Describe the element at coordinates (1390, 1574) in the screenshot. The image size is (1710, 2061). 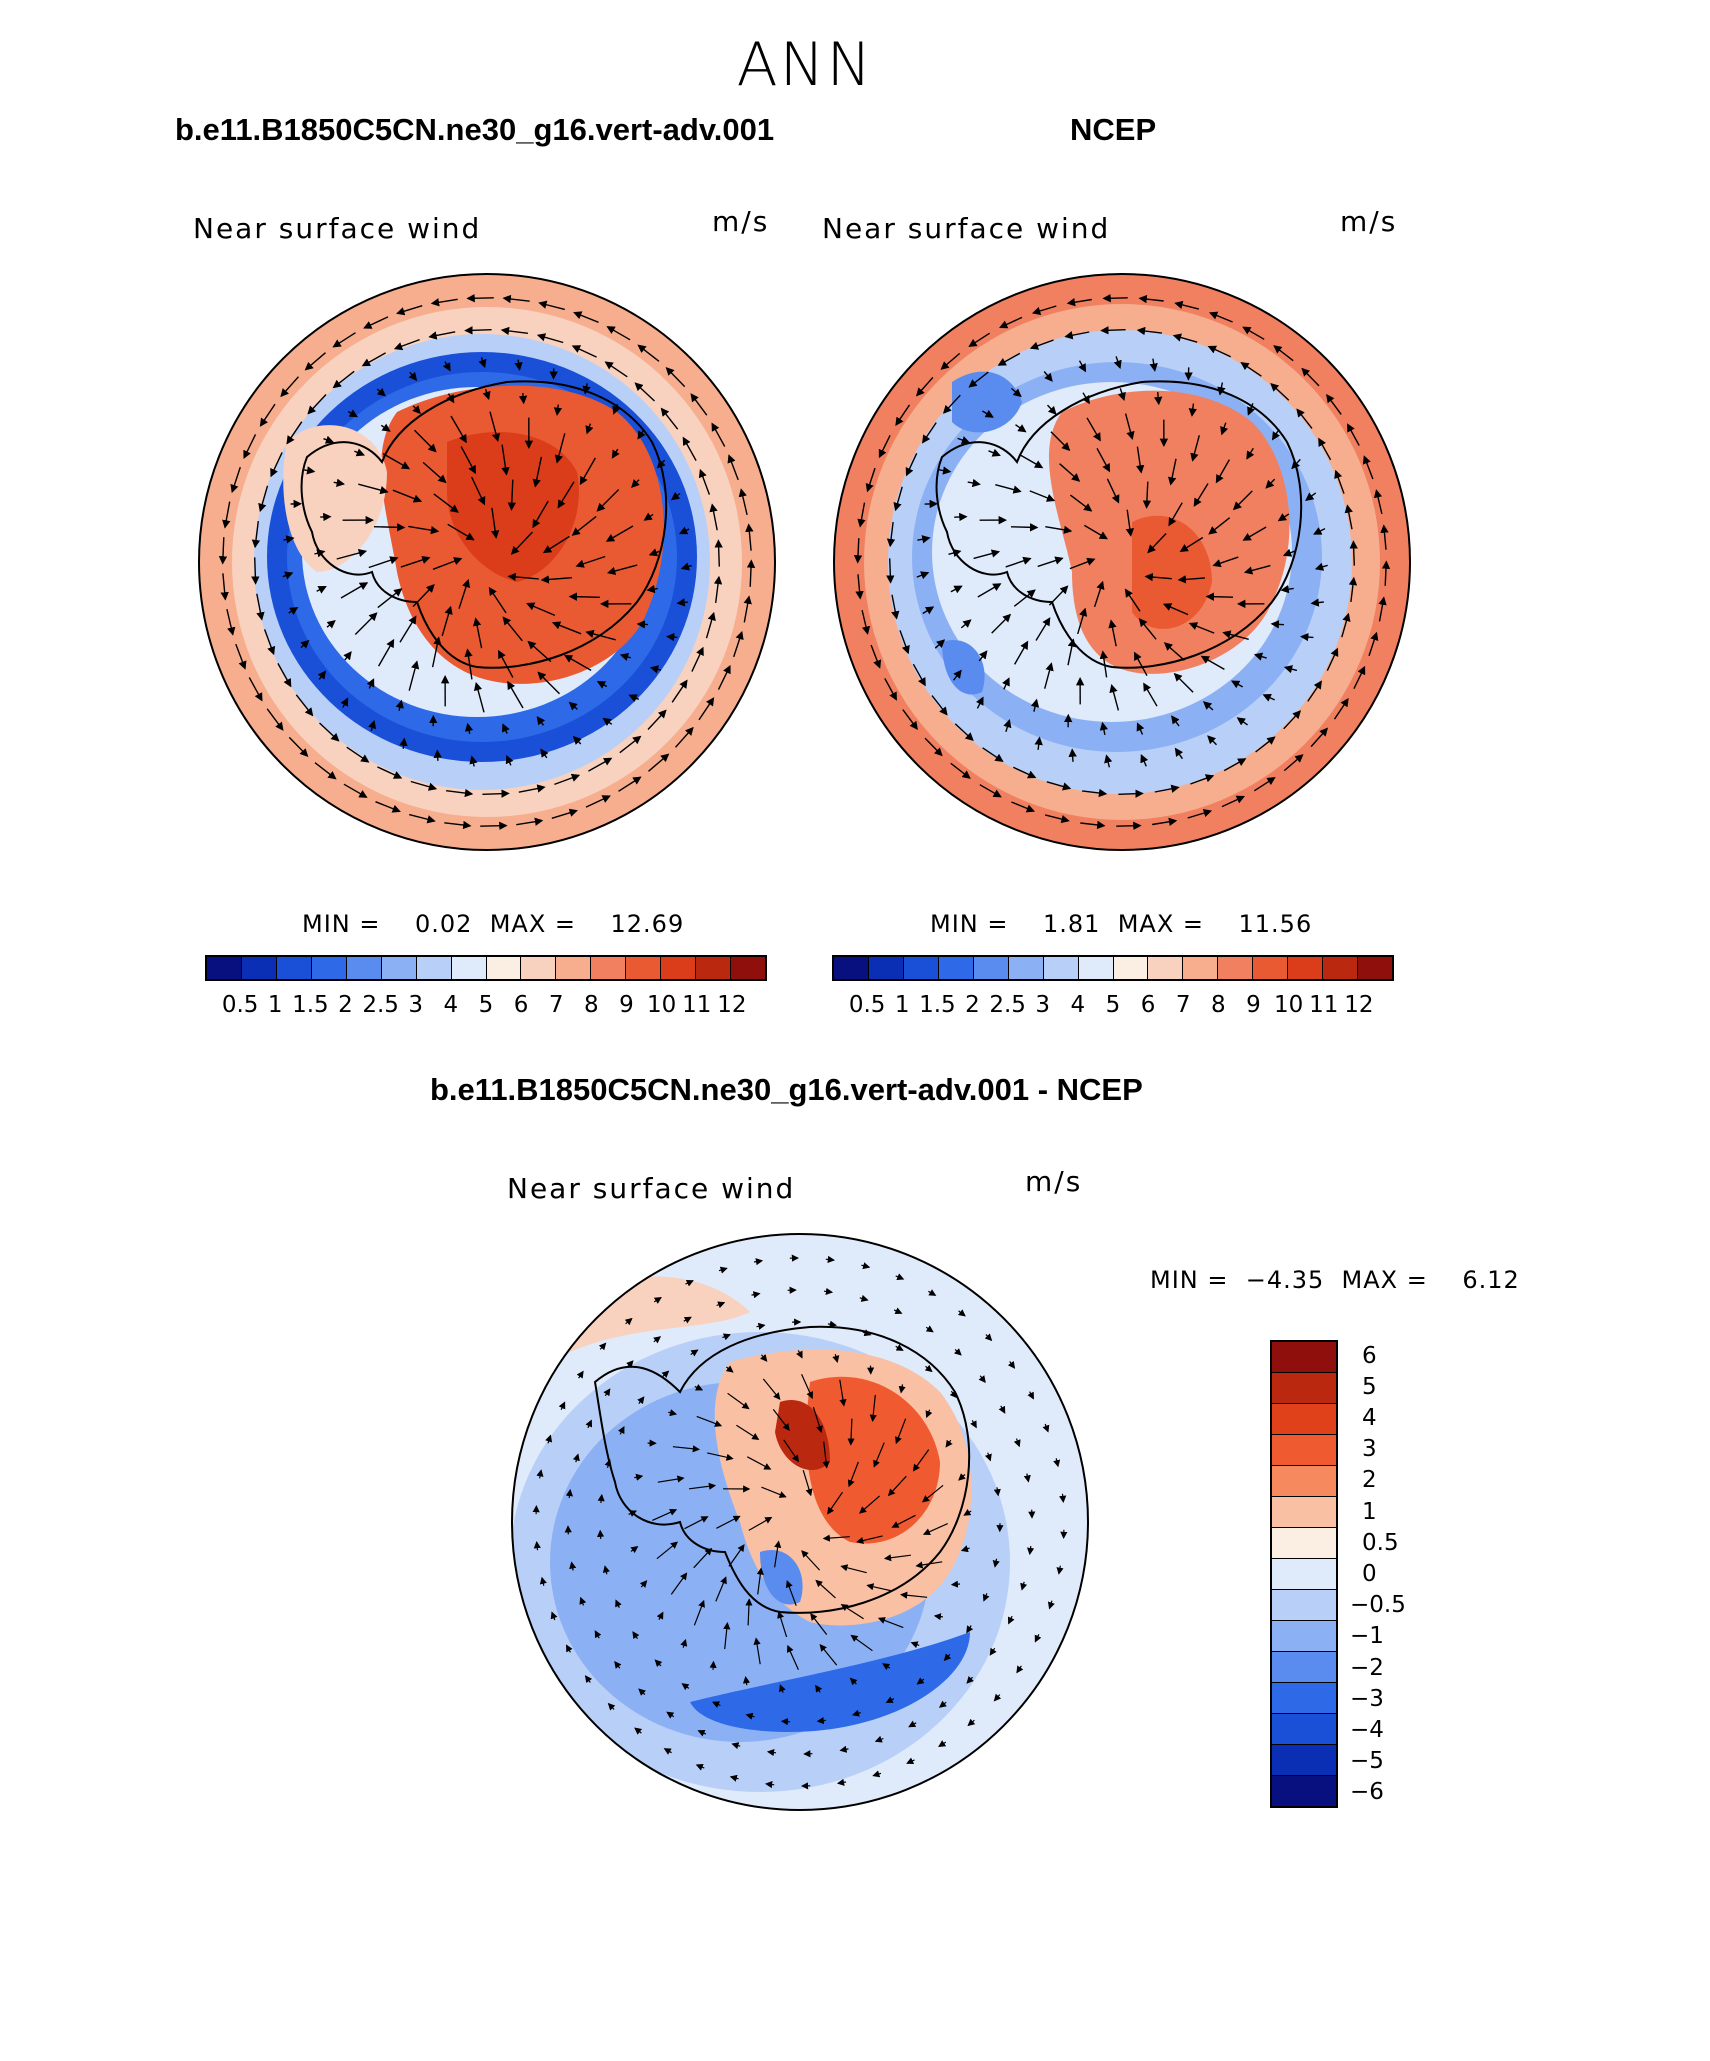
I see `colorbar-difference-ticks: 6 5 4 3 2 1 0.5 0 −0.5 −1 −2 −3 −4 −5 −6` at that location.